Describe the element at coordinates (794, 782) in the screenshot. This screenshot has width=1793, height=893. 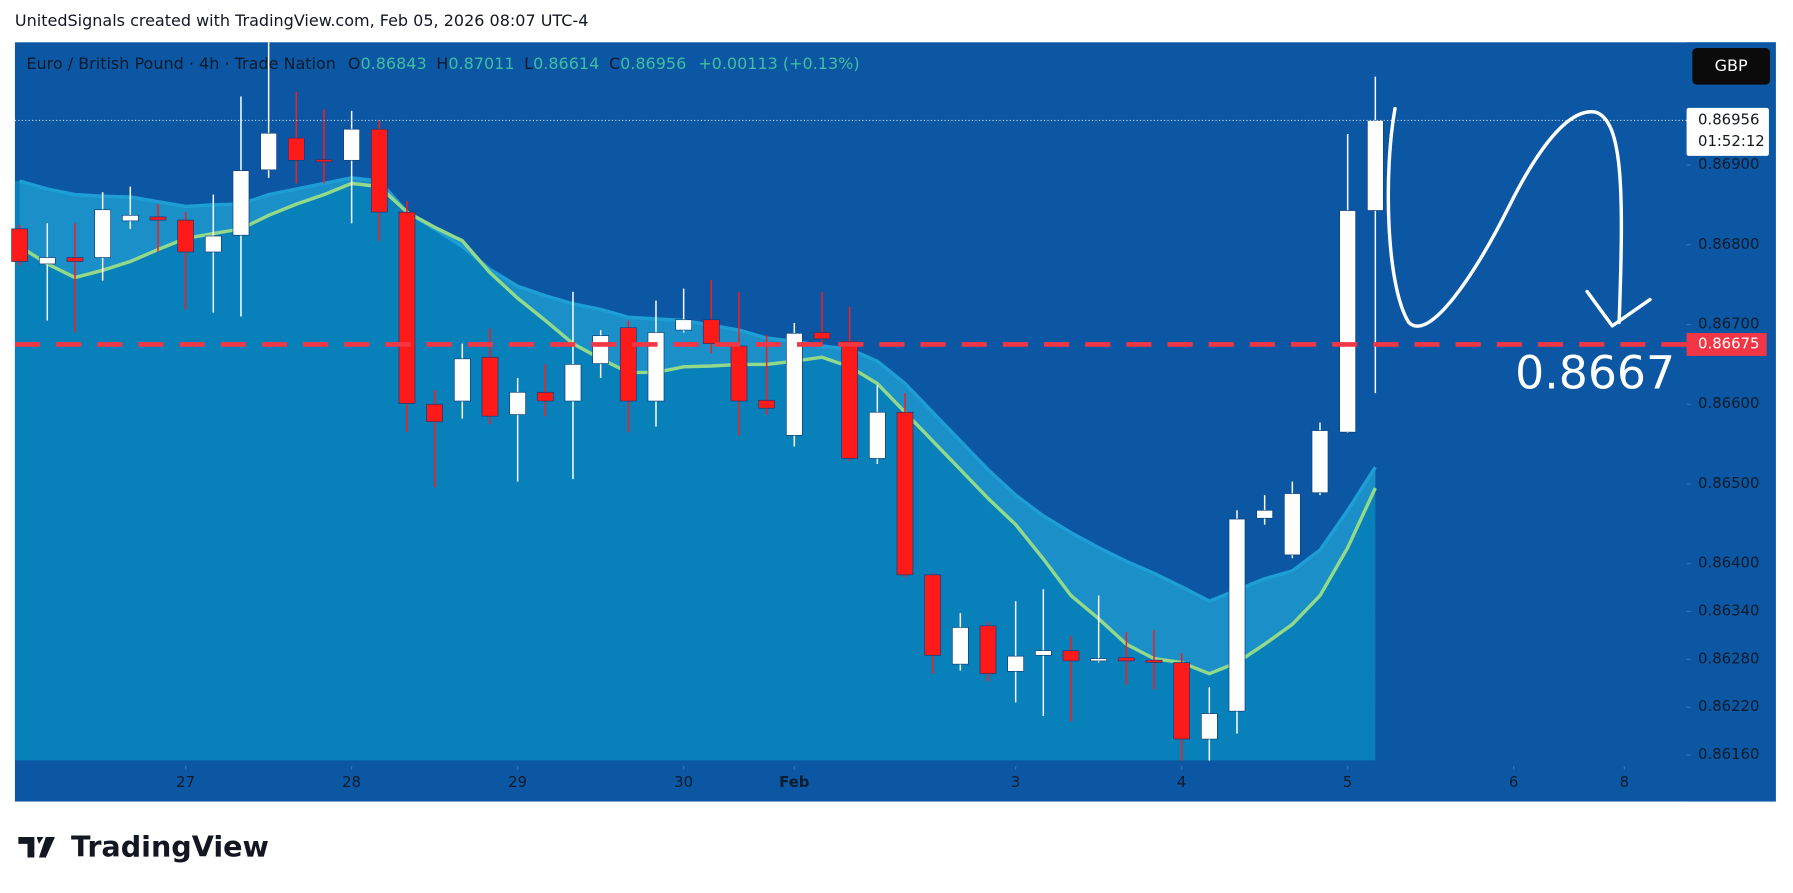
I see `x-tick-label: Feb` at that location.